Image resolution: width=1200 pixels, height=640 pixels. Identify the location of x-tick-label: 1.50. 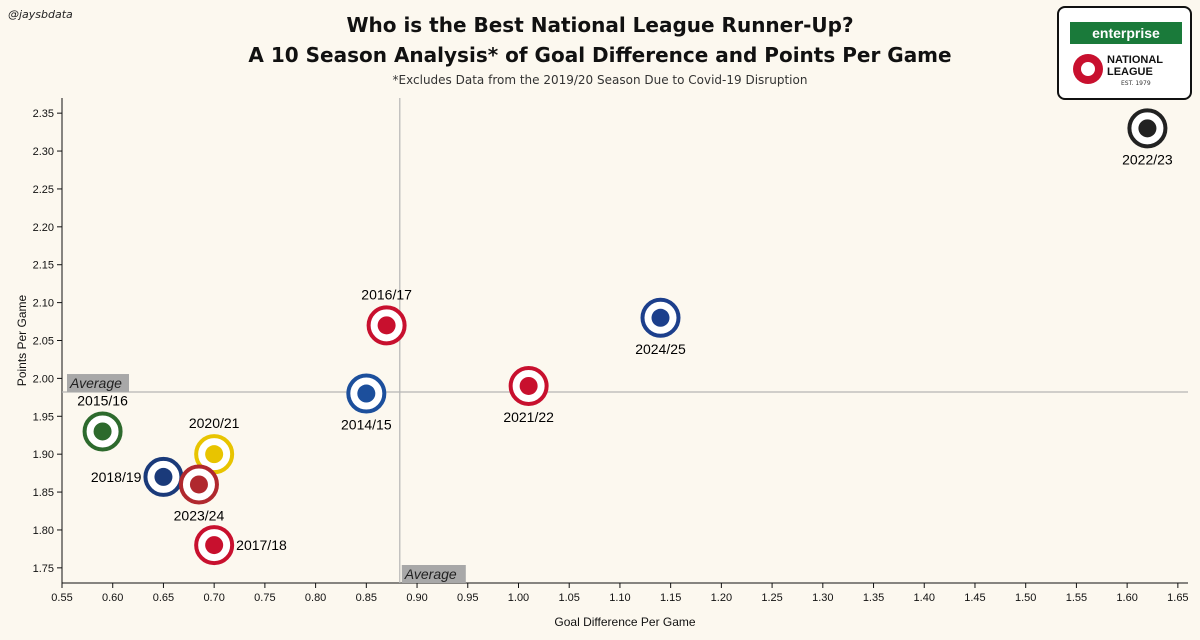
(1025, 598).